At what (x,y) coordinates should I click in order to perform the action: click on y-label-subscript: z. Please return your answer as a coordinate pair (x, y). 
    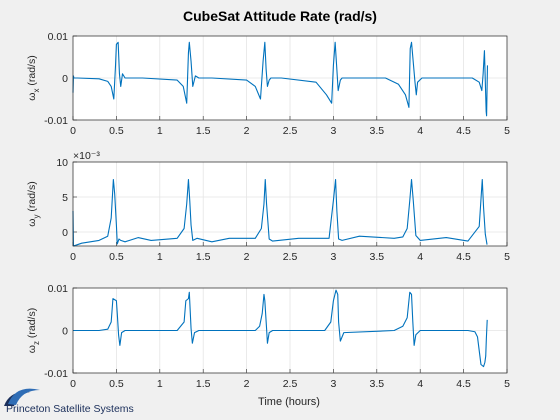
    Looking at the image, I should click on (36, 343).